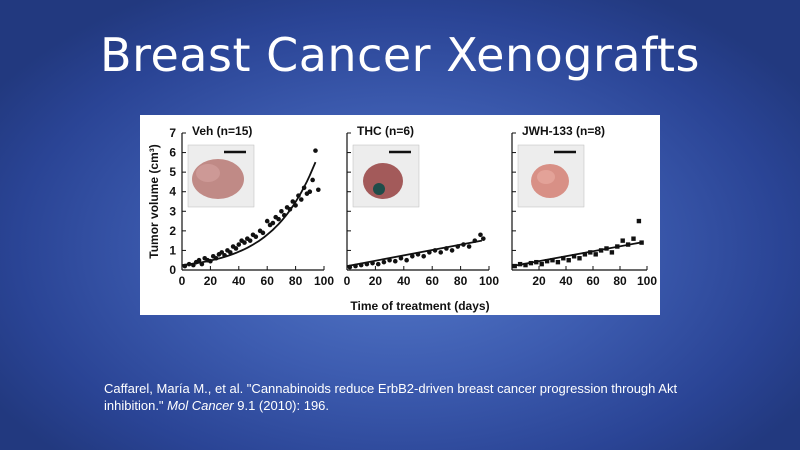 This screenshot has width=800, height=450. I want to click on y-tick-label: 3, so click(172, 211).